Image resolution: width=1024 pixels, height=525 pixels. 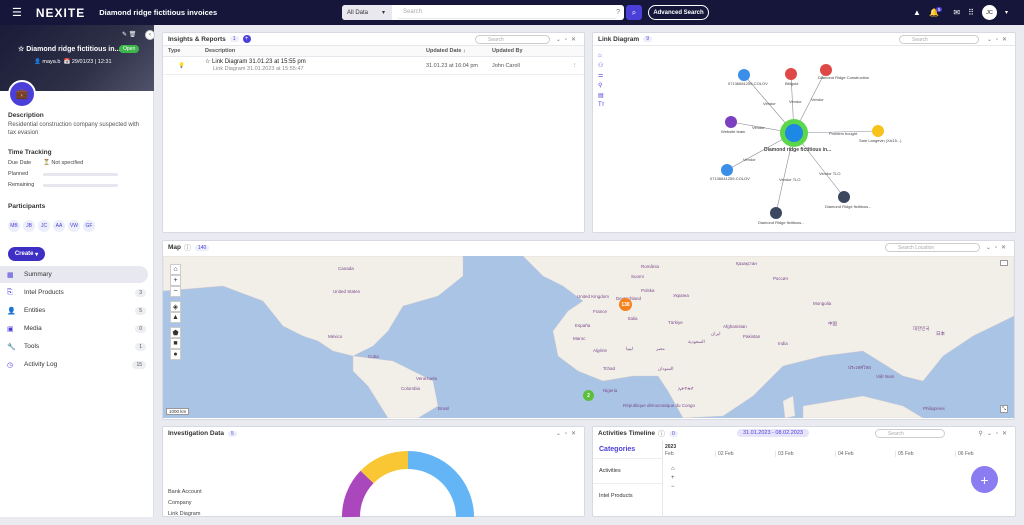 What do you see at coordinates (77, 328) in the screenshot?
I see `sidebar-item-media: ▣ Media 0` at bounding box center [77, 328].